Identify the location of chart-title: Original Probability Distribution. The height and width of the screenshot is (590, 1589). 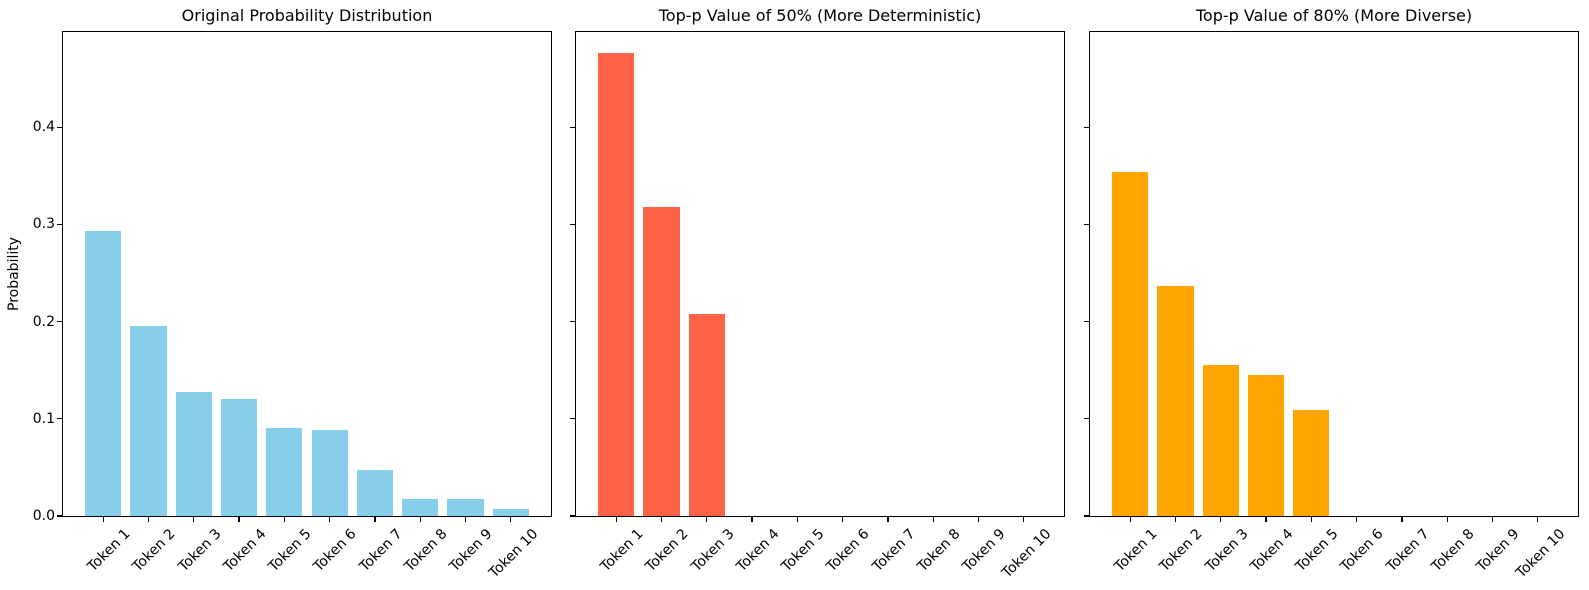
(307, 15).